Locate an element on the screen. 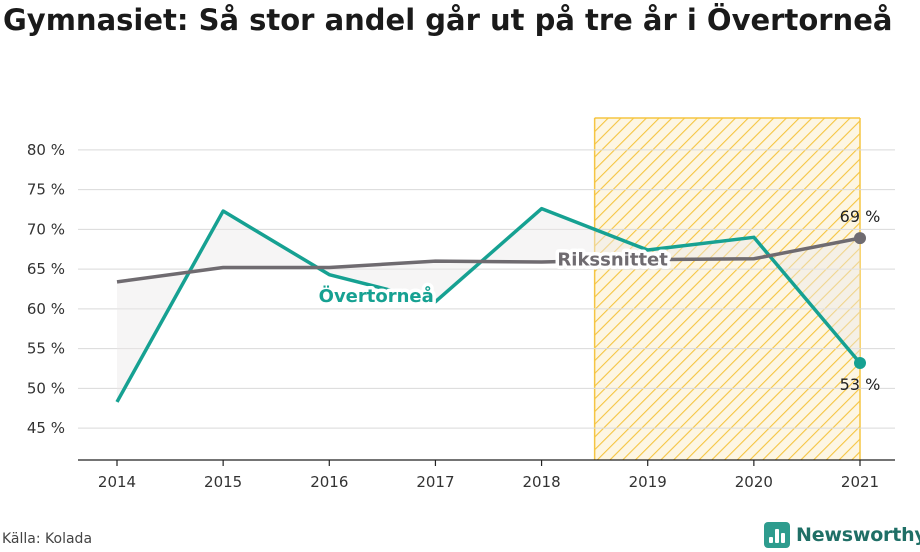 The width and height of the screenshot is (920, 552). x-tick-label: 2020 is located at coordinates (754, 482).